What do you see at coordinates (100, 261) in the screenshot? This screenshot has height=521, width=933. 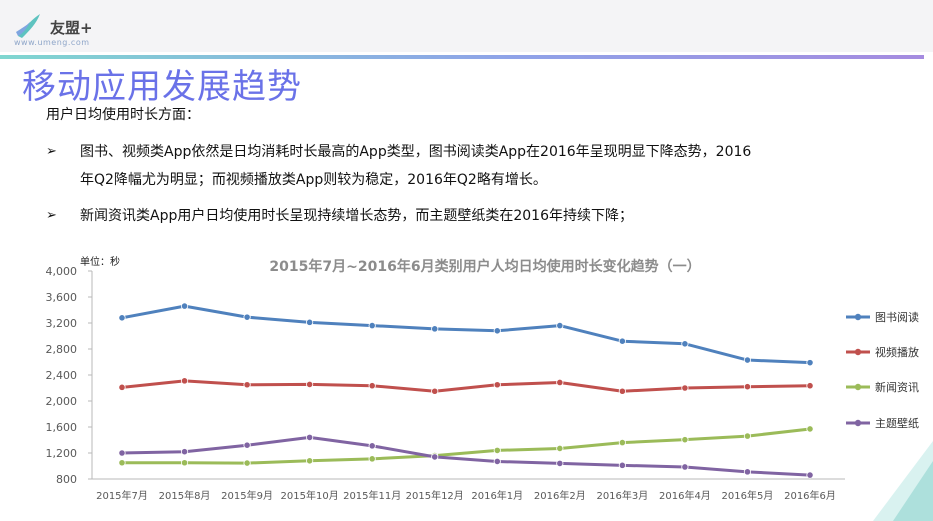 I see `unit-label: 单位：秒` at bounding box center [100, 261].